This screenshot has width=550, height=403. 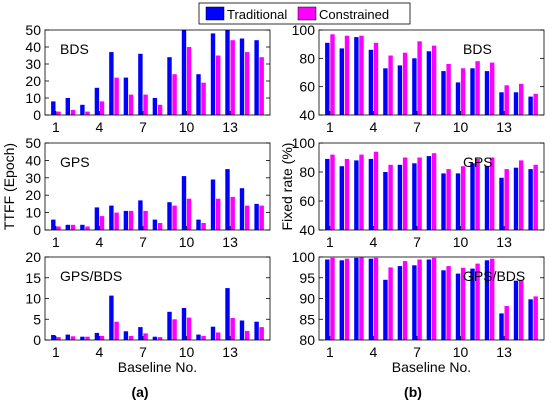 I want to click on y-axis-label: TTFF (Epoch), so click(x=9, y=186).